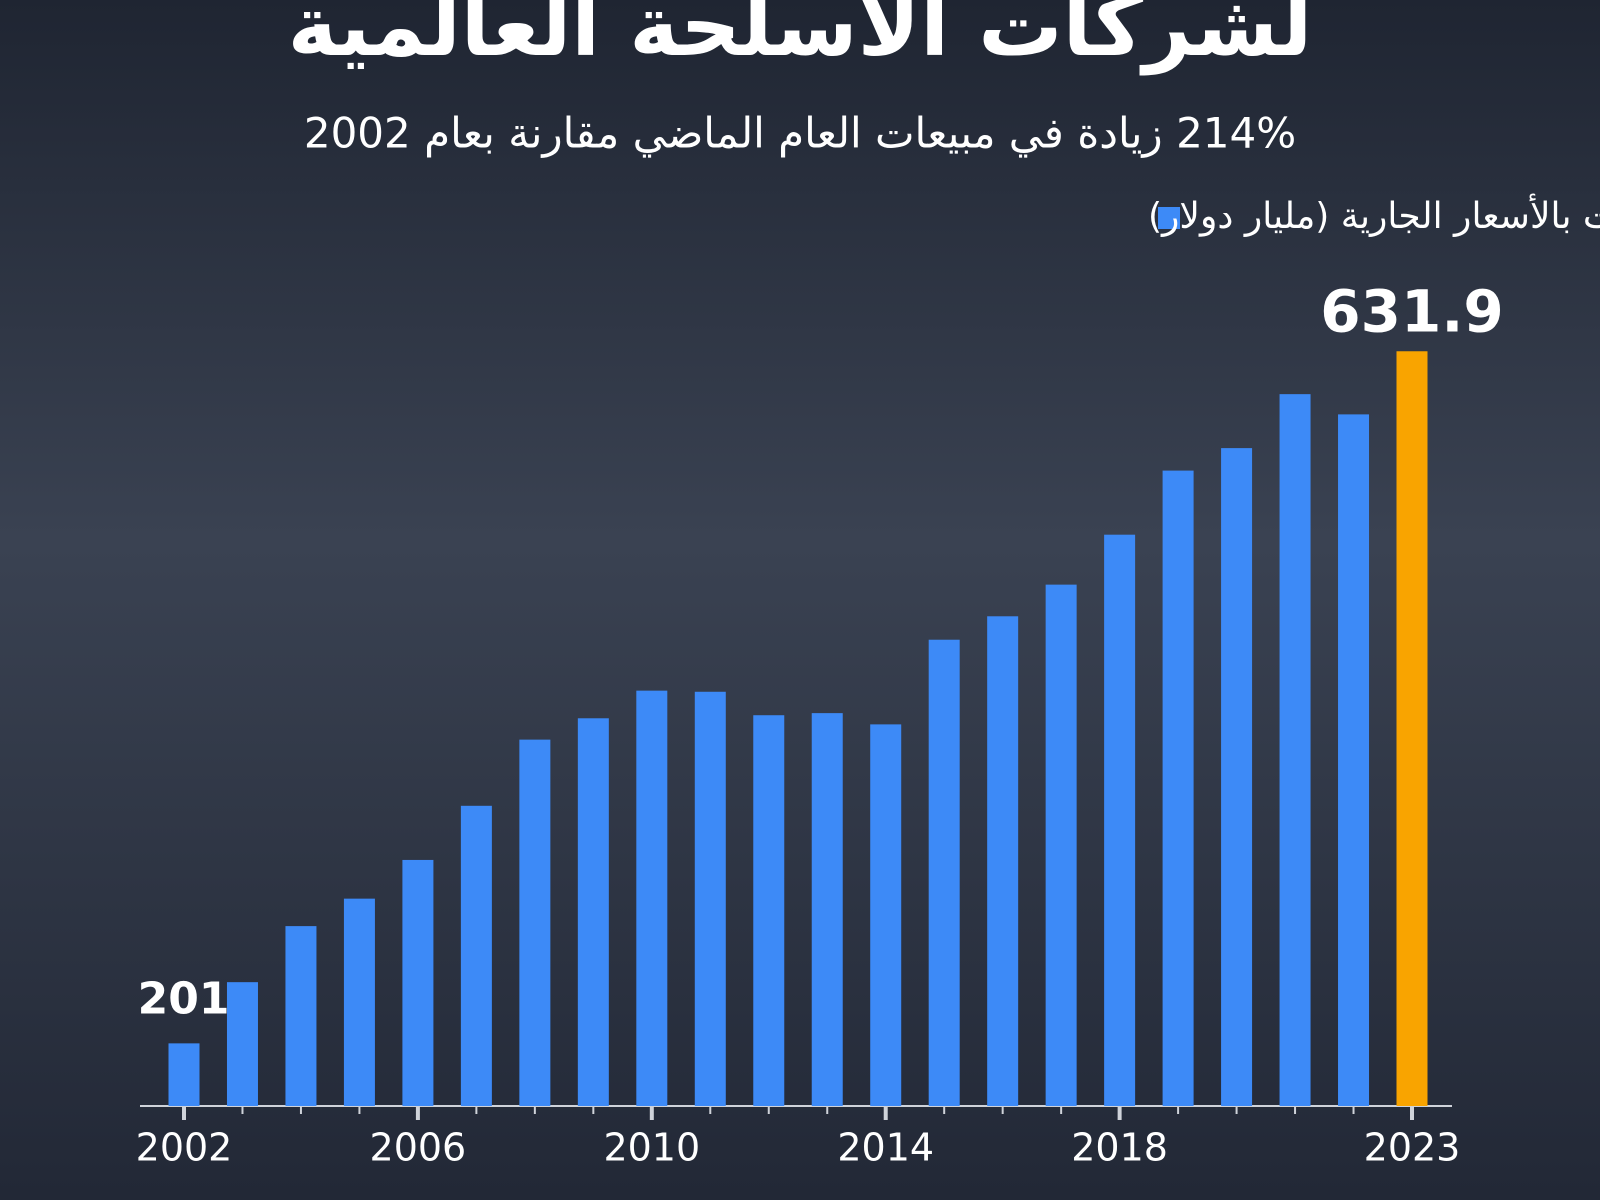  What do you see at coordinates (1119, 1148) in the screenshot?
I see `x-tick-label: 2018` at bounding box center [1119, 1148].